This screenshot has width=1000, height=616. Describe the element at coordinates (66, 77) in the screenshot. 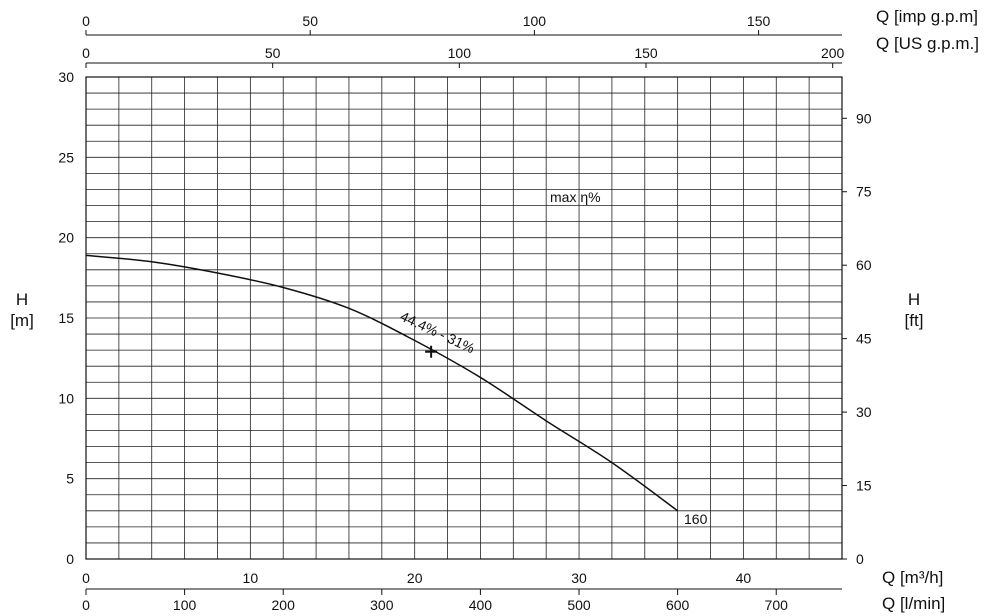

I see `tick-label-left: 30` at that location.